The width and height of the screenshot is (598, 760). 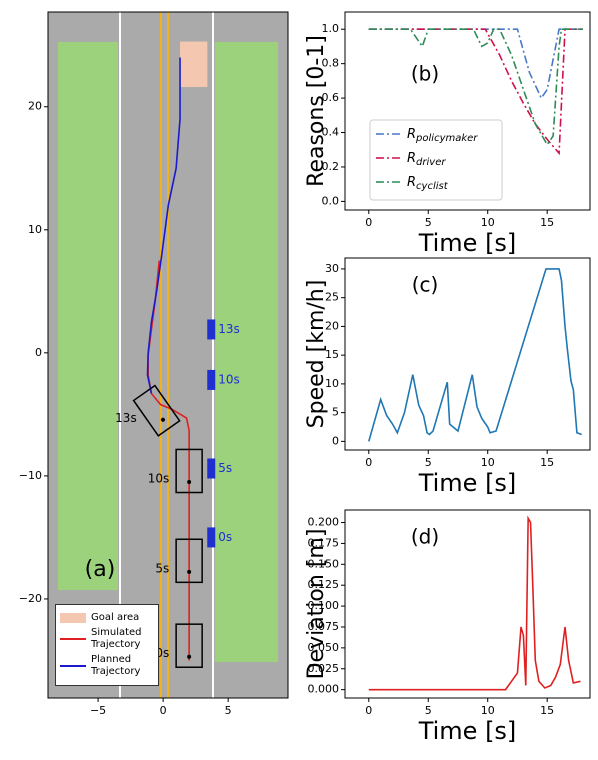 I want to click on y-tick-label: −10, so click(x=30, y=475).